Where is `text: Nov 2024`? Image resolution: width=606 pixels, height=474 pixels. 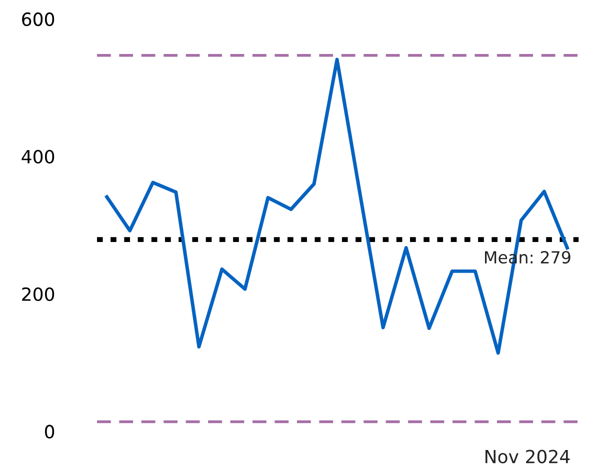
text: Nov 2024 is located at coordinates (528, 457).